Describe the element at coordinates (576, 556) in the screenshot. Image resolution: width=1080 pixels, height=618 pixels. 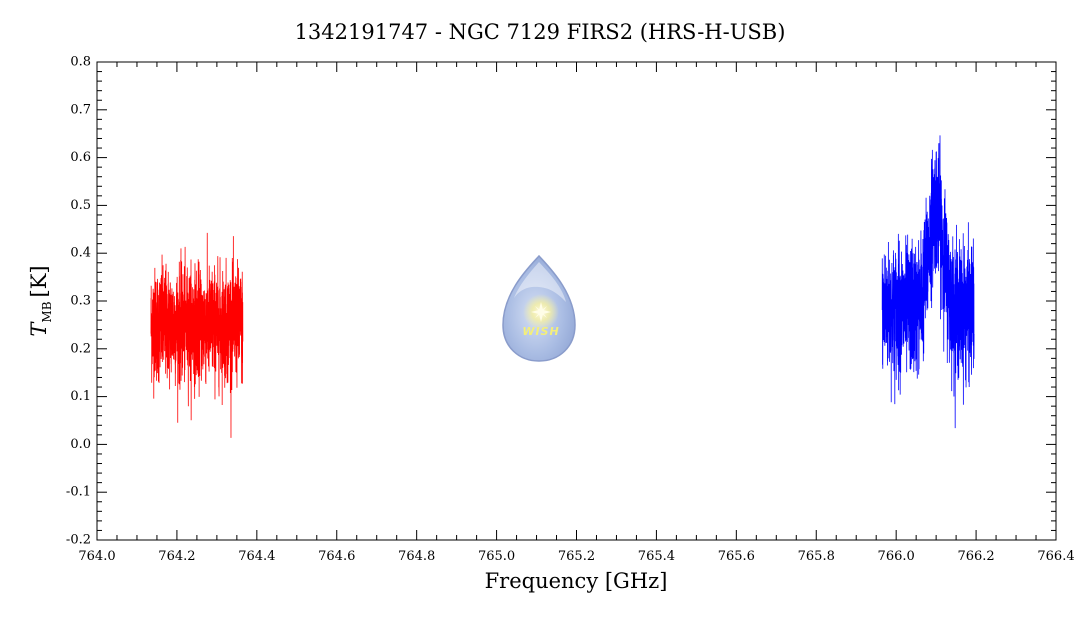
I see `x-tick-label: 765.2` at that location.